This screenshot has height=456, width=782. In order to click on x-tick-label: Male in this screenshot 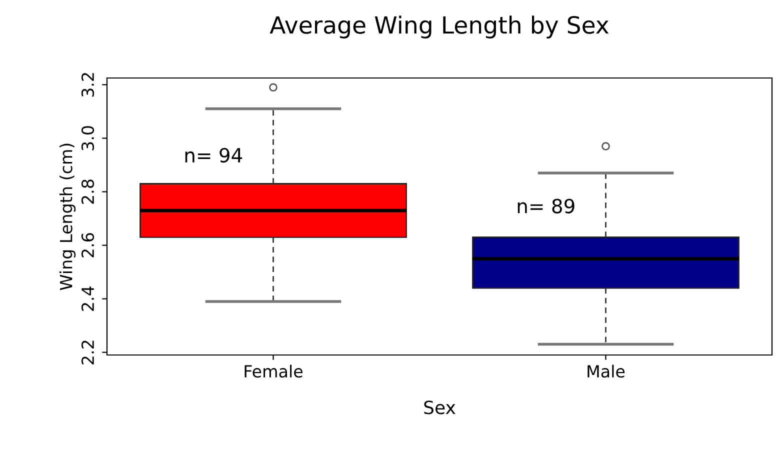, I will do `click(606, 371)`.